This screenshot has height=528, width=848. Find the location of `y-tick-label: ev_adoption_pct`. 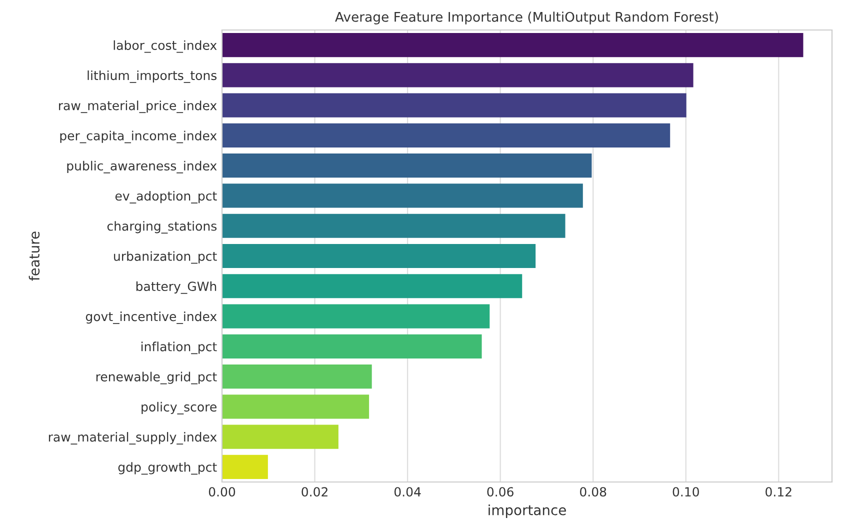

y-tick-label: ev_adoption_pct is located at coordinates (166, 197).